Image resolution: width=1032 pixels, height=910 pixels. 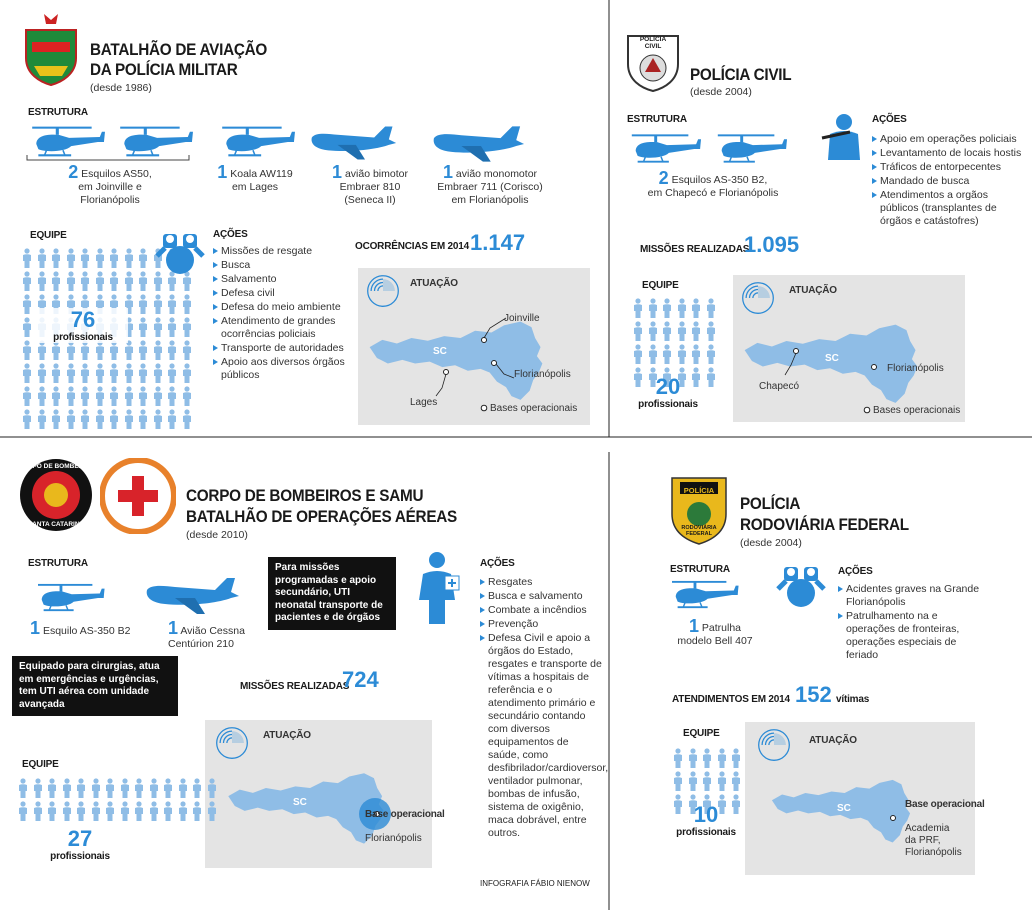 What do you see at coordinates (110, 200) in the screenshot?
I see `text-line: Florianópolis` at bounding box center [110, 200].